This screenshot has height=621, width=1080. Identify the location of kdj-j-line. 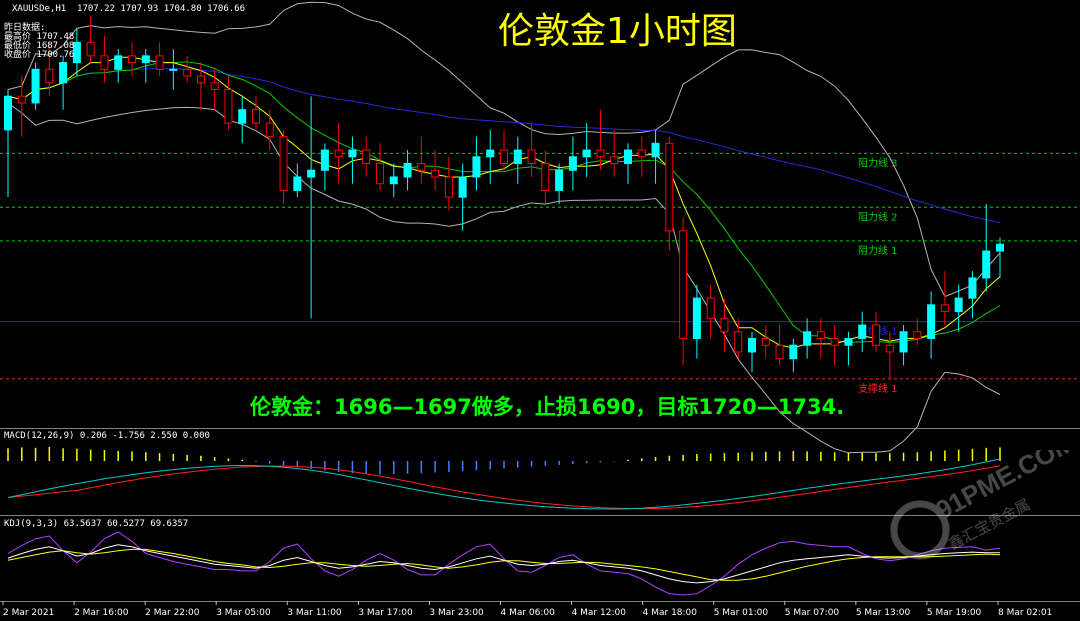
(504, 563).